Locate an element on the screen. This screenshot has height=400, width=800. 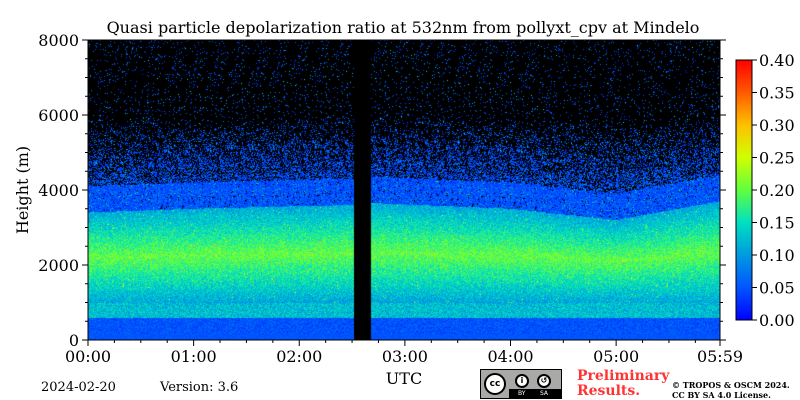
date-label: 2024-02-20 is located at coordinates (78, 387).